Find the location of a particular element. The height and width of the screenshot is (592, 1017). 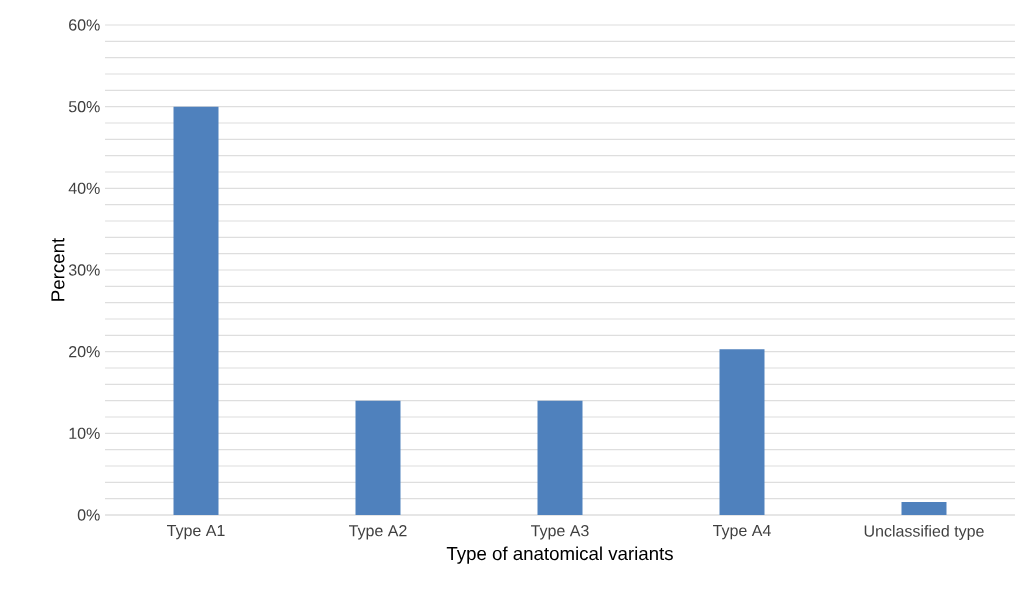

y-tick-label: 60% is located at coordinates (84, 25).